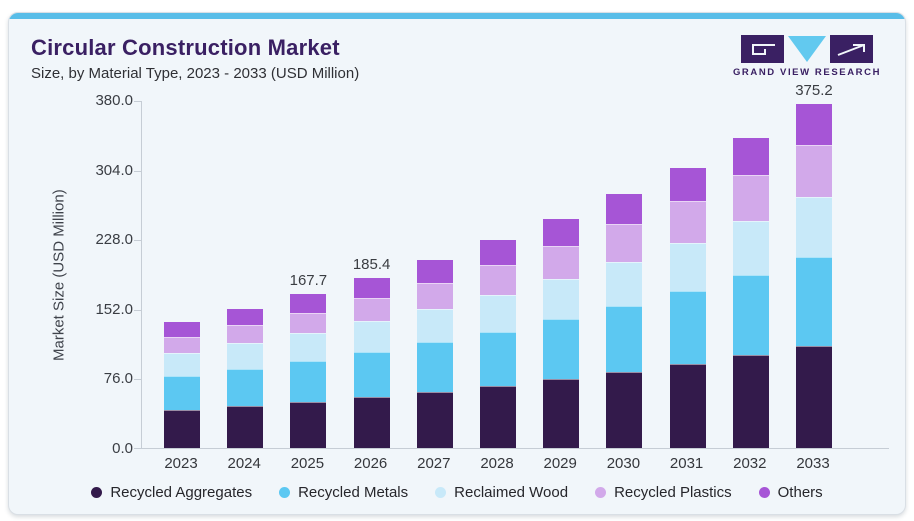 This screenshot has height=521, width=914. I want to click on x-tick-label: 2023, so click(181, 463).